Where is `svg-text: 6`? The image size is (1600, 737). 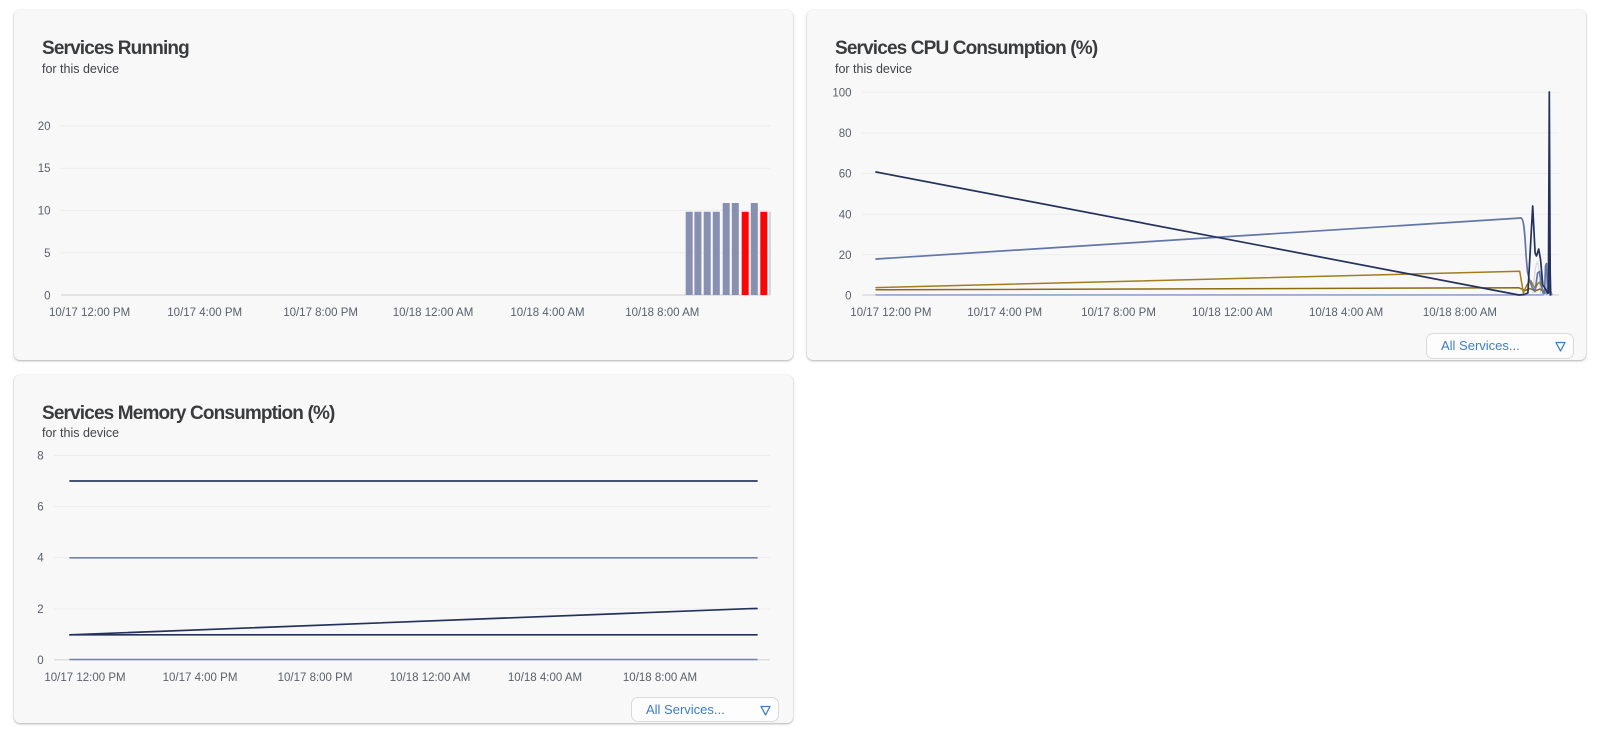 svg-text: 6 is located at coordinates (40, 508).